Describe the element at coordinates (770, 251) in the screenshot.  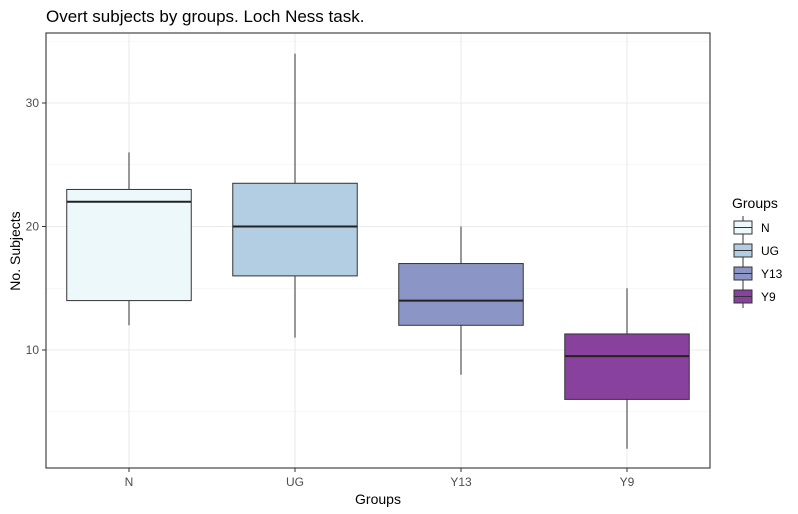
I see `legend-label: UG` at that location.